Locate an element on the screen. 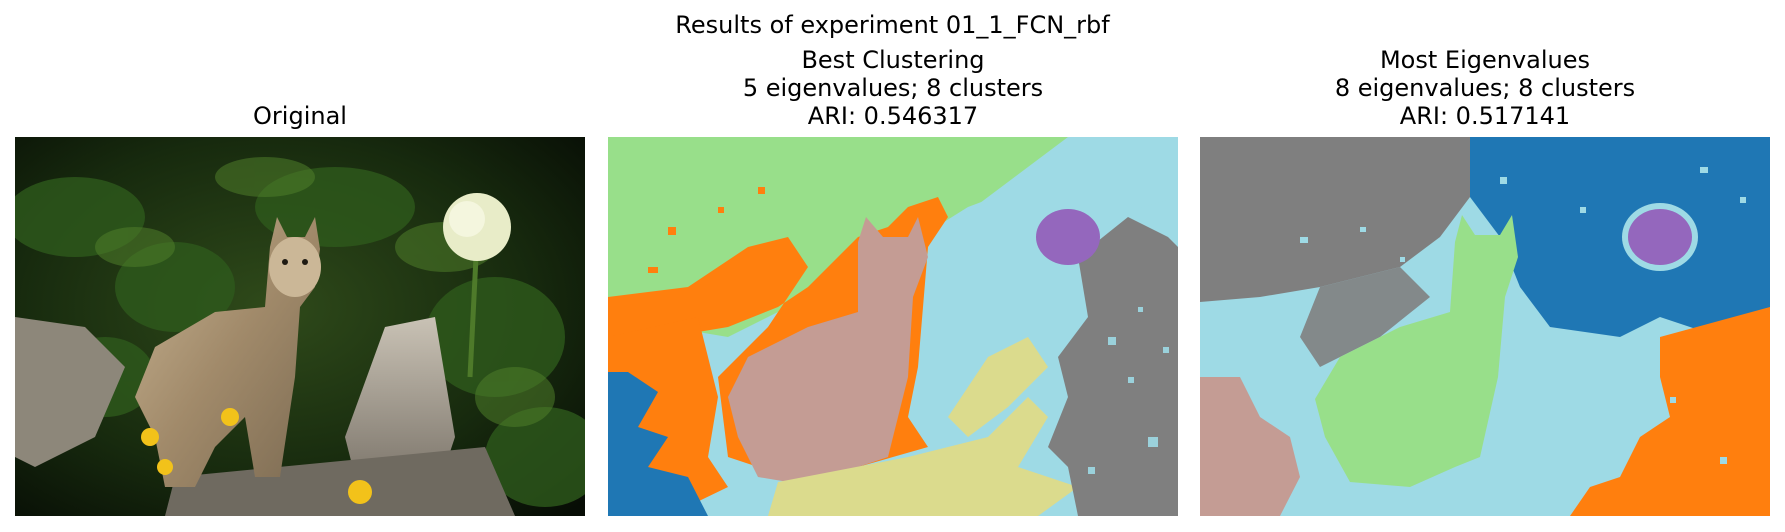 The height and width of the screenshot is (532, 1785). figure-title: Results of experiment 01_1_FCN_rbf is located at coordinates (892, 25).